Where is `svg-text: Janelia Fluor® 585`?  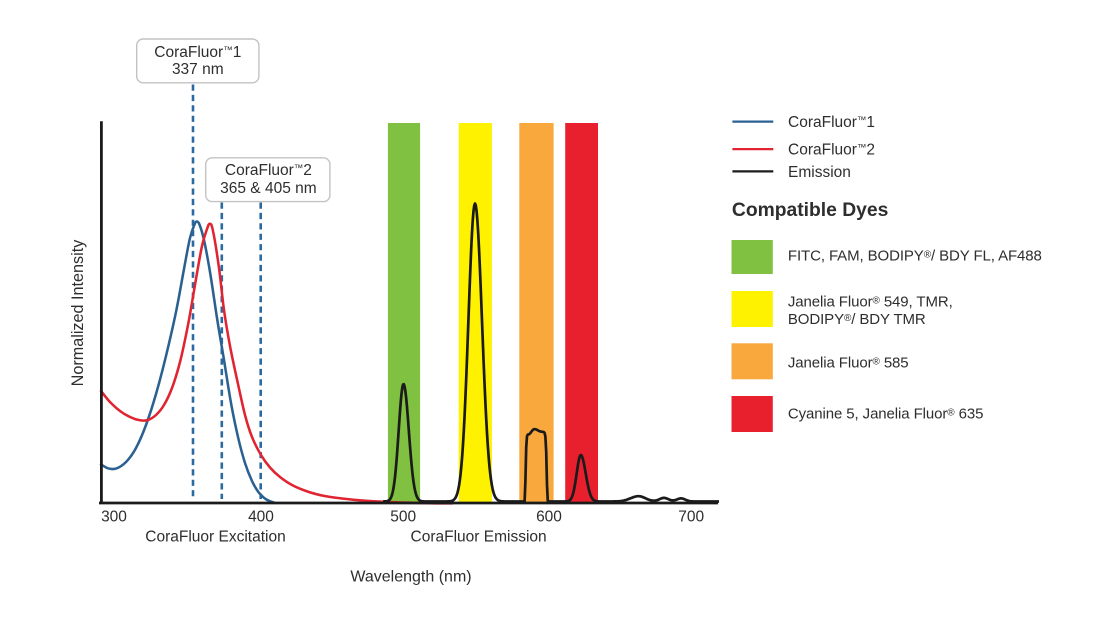 svg-text: Janelia Fluor® 585 is located at coordinates (848, 363).